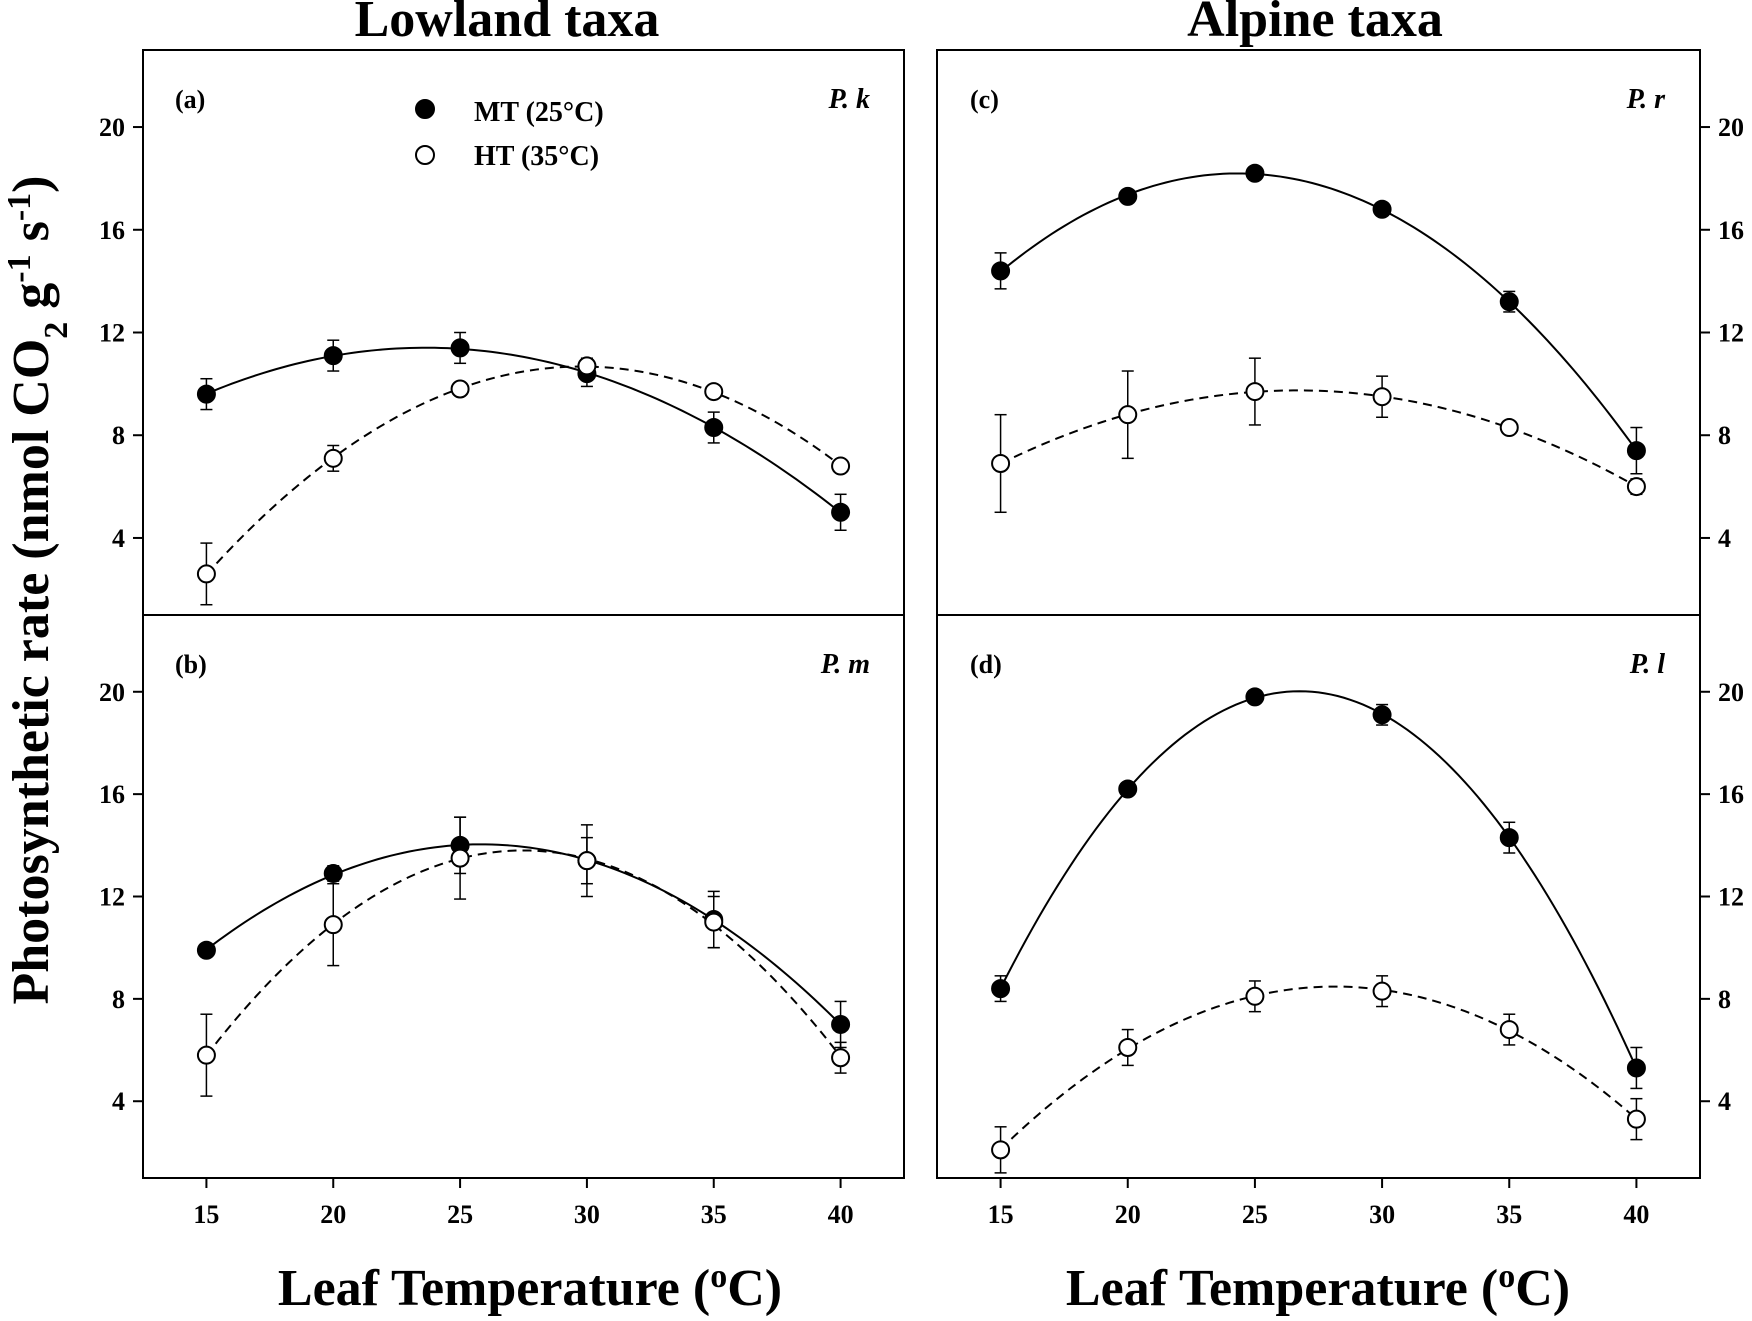 The width and height of the screenshot is (1752, 1321). I want to click on panel-letter: (d), so click(986, 664).